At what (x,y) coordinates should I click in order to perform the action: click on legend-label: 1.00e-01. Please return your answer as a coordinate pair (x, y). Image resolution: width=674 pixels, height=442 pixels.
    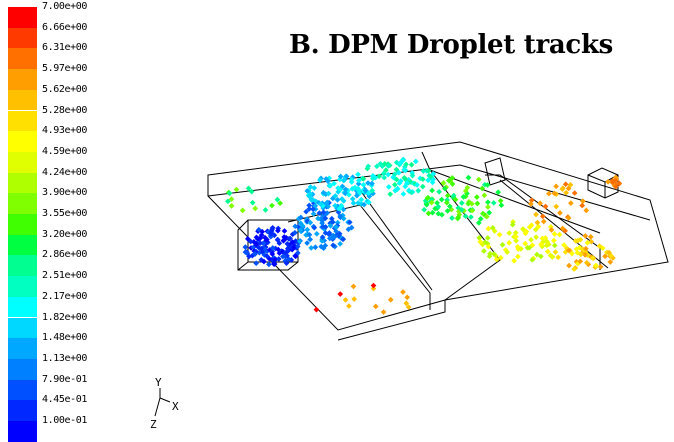
    Looking at the image, I should click on (64, 420).